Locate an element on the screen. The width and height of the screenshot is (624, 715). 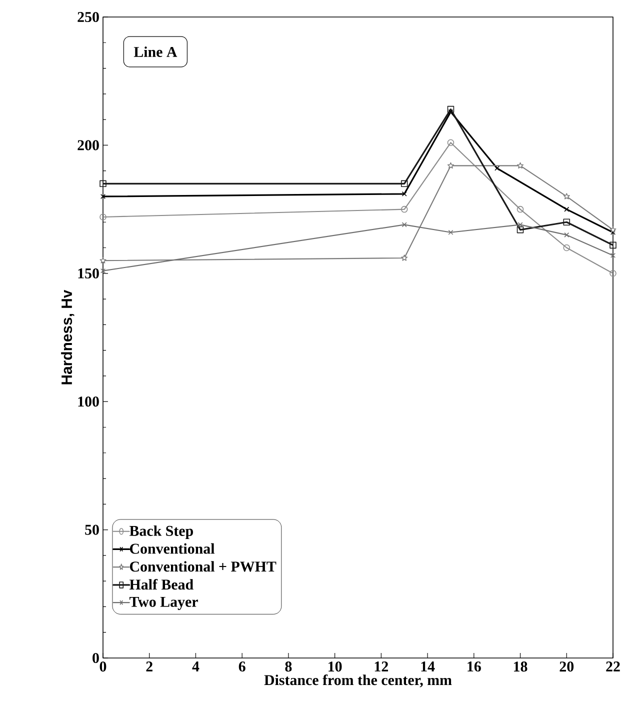
legend-label: Half Bead is located at coordinates (162, 584).